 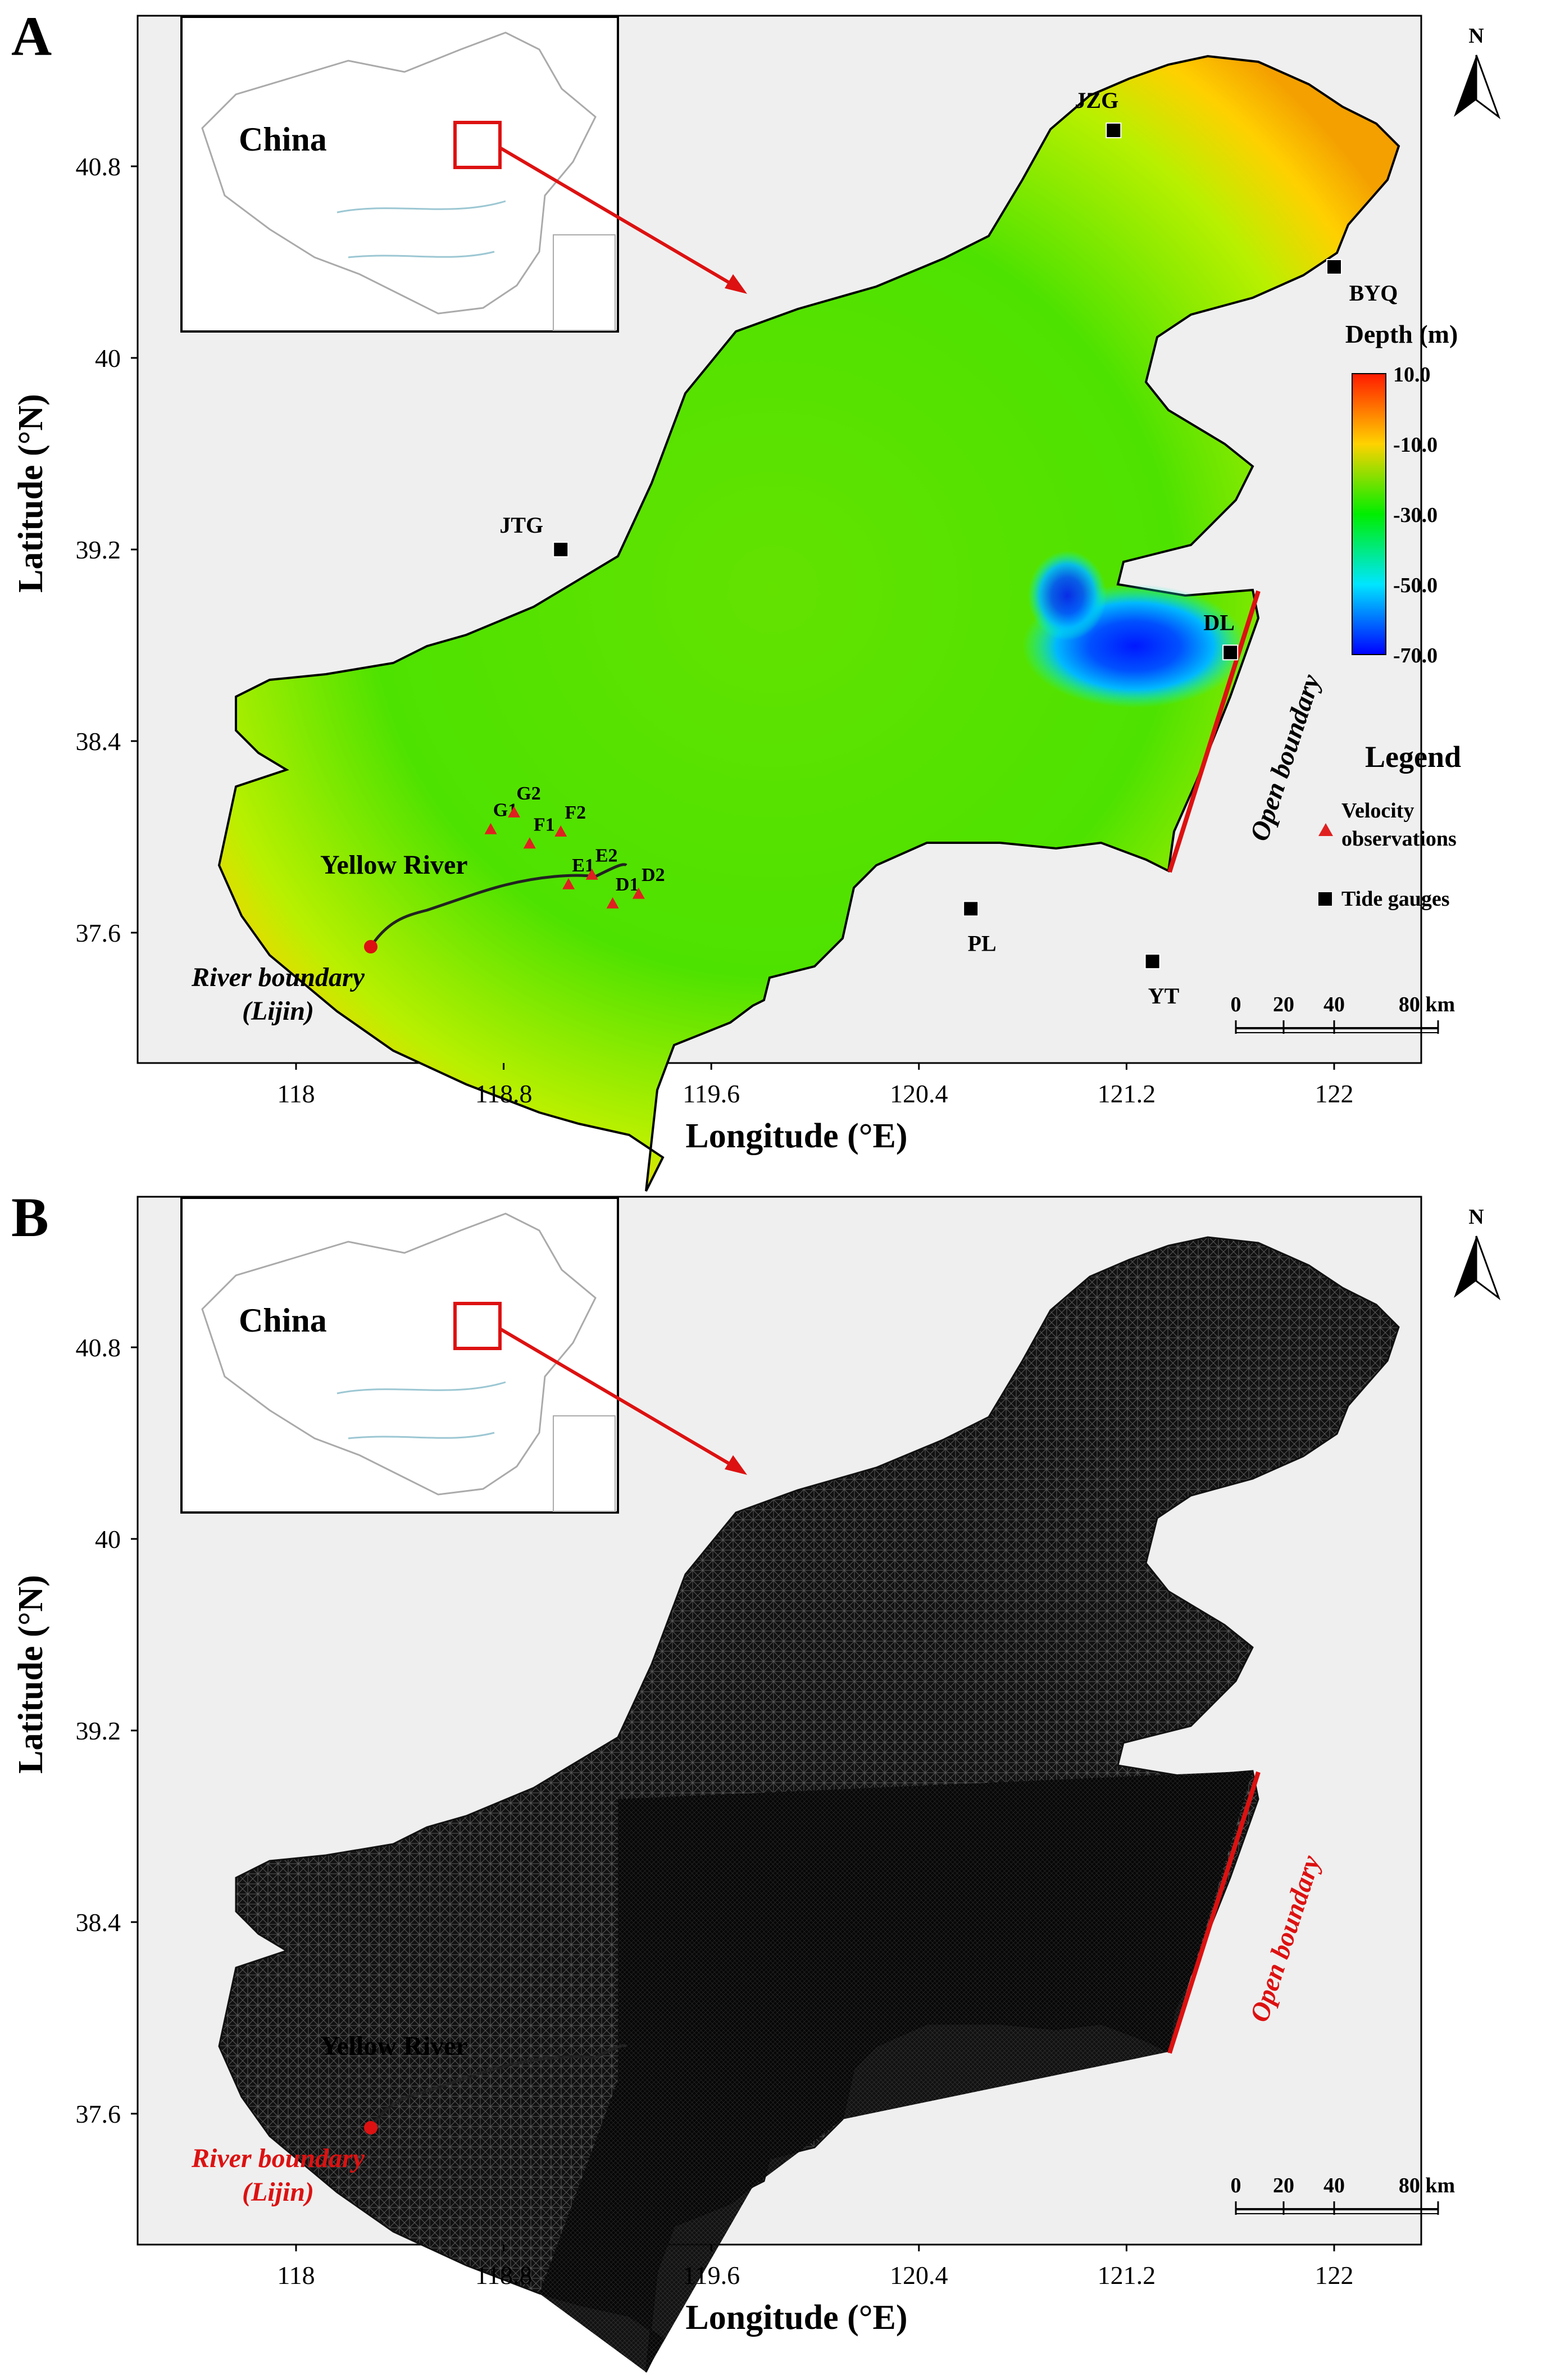 I want to click on tide-gauge-label: PL, so click(x=983, y=943).